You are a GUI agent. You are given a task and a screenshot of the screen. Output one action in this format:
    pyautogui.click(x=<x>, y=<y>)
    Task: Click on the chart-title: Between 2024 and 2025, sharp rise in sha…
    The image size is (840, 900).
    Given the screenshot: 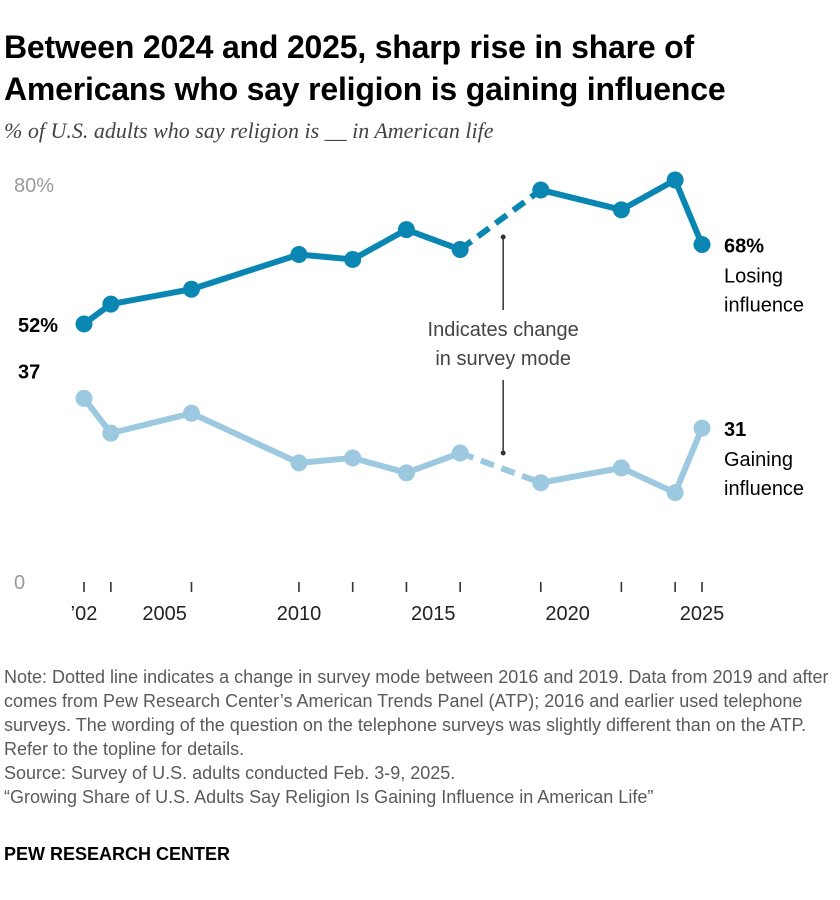 What is the action you would take?
    pyautogui.click(x=365, y=68)
    